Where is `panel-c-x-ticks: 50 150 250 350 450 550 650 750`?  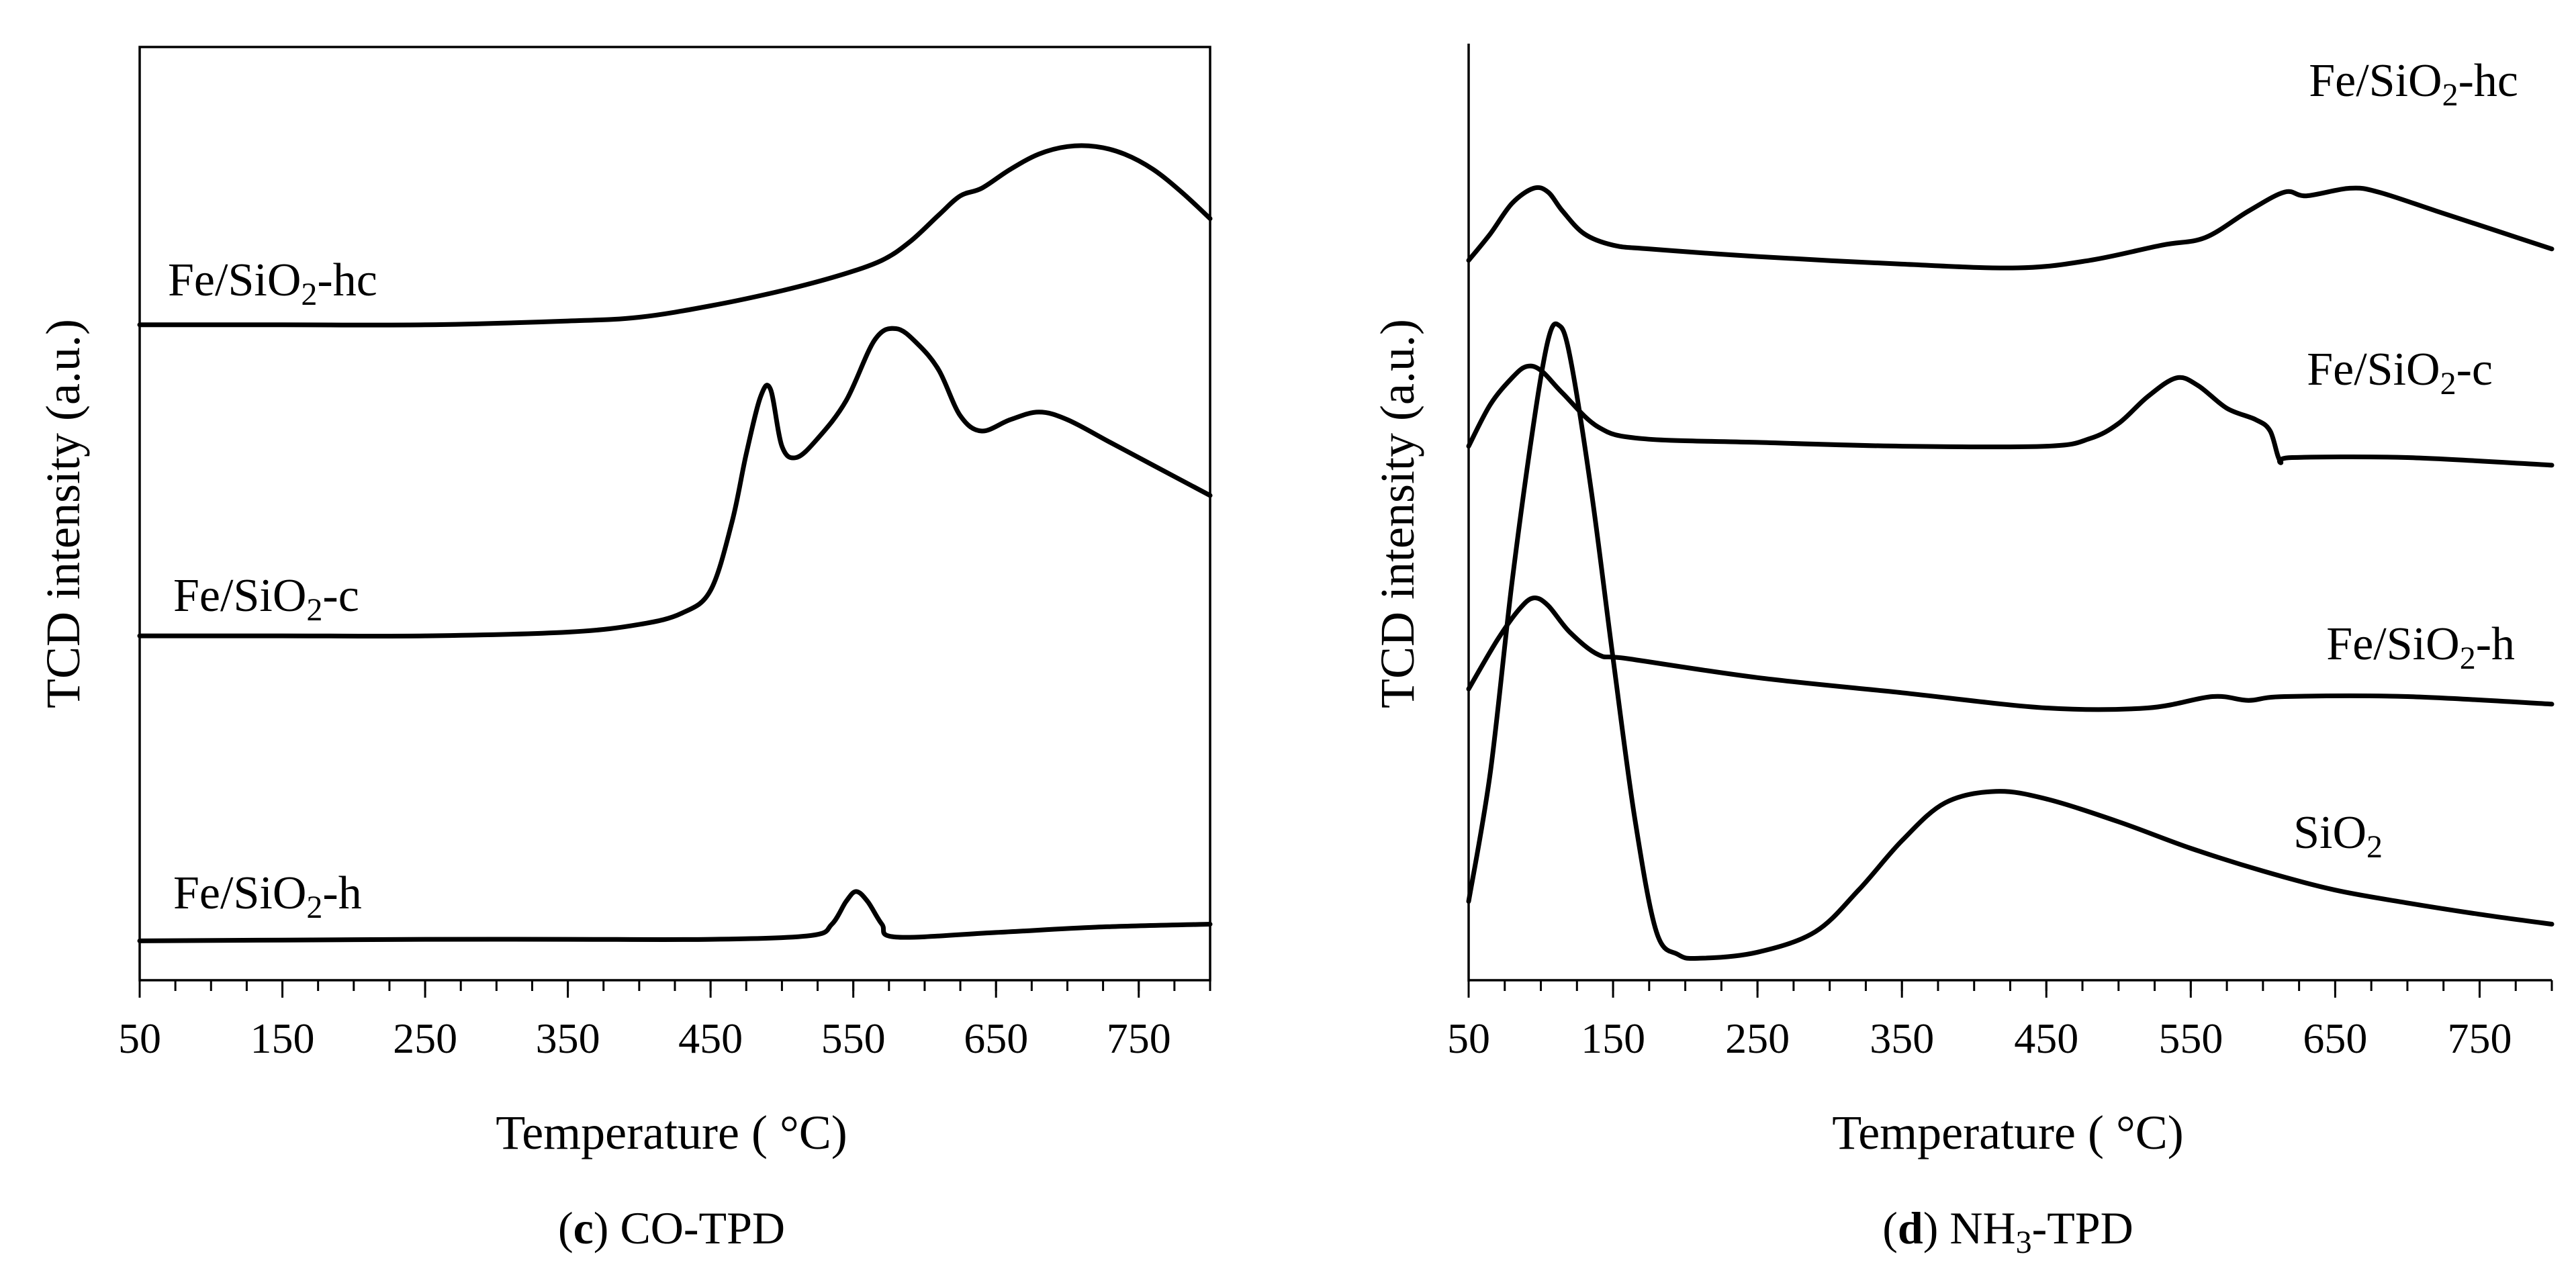
panel-c-x-ticks: 50 150 250 350 450 550 650 750 is located at coordinates (664, 1021).